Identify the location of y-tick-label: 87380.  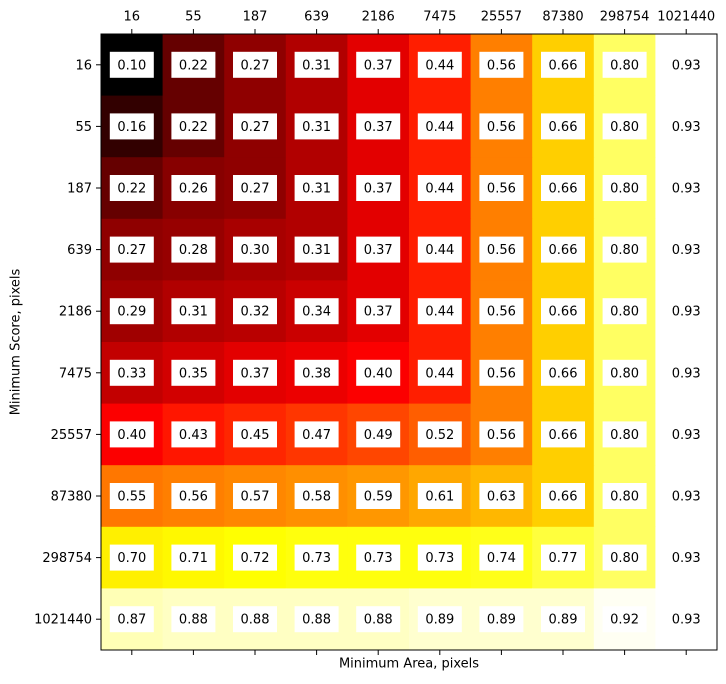
(71, 497).